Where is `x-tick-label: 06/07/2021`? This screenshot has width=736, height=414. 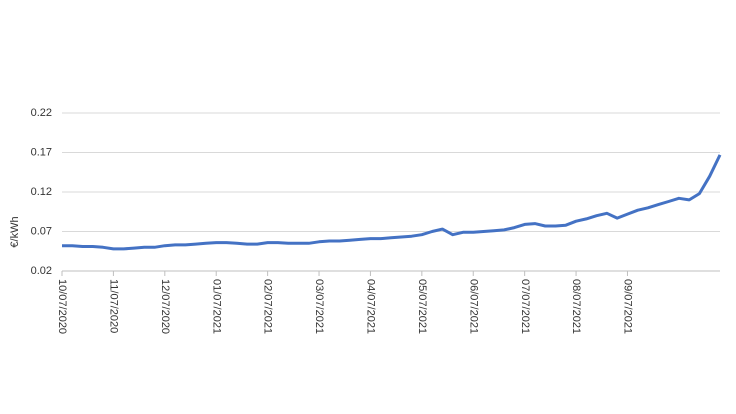
x-tick-label: 06/07/2021 is located at coordinates (473, 306).